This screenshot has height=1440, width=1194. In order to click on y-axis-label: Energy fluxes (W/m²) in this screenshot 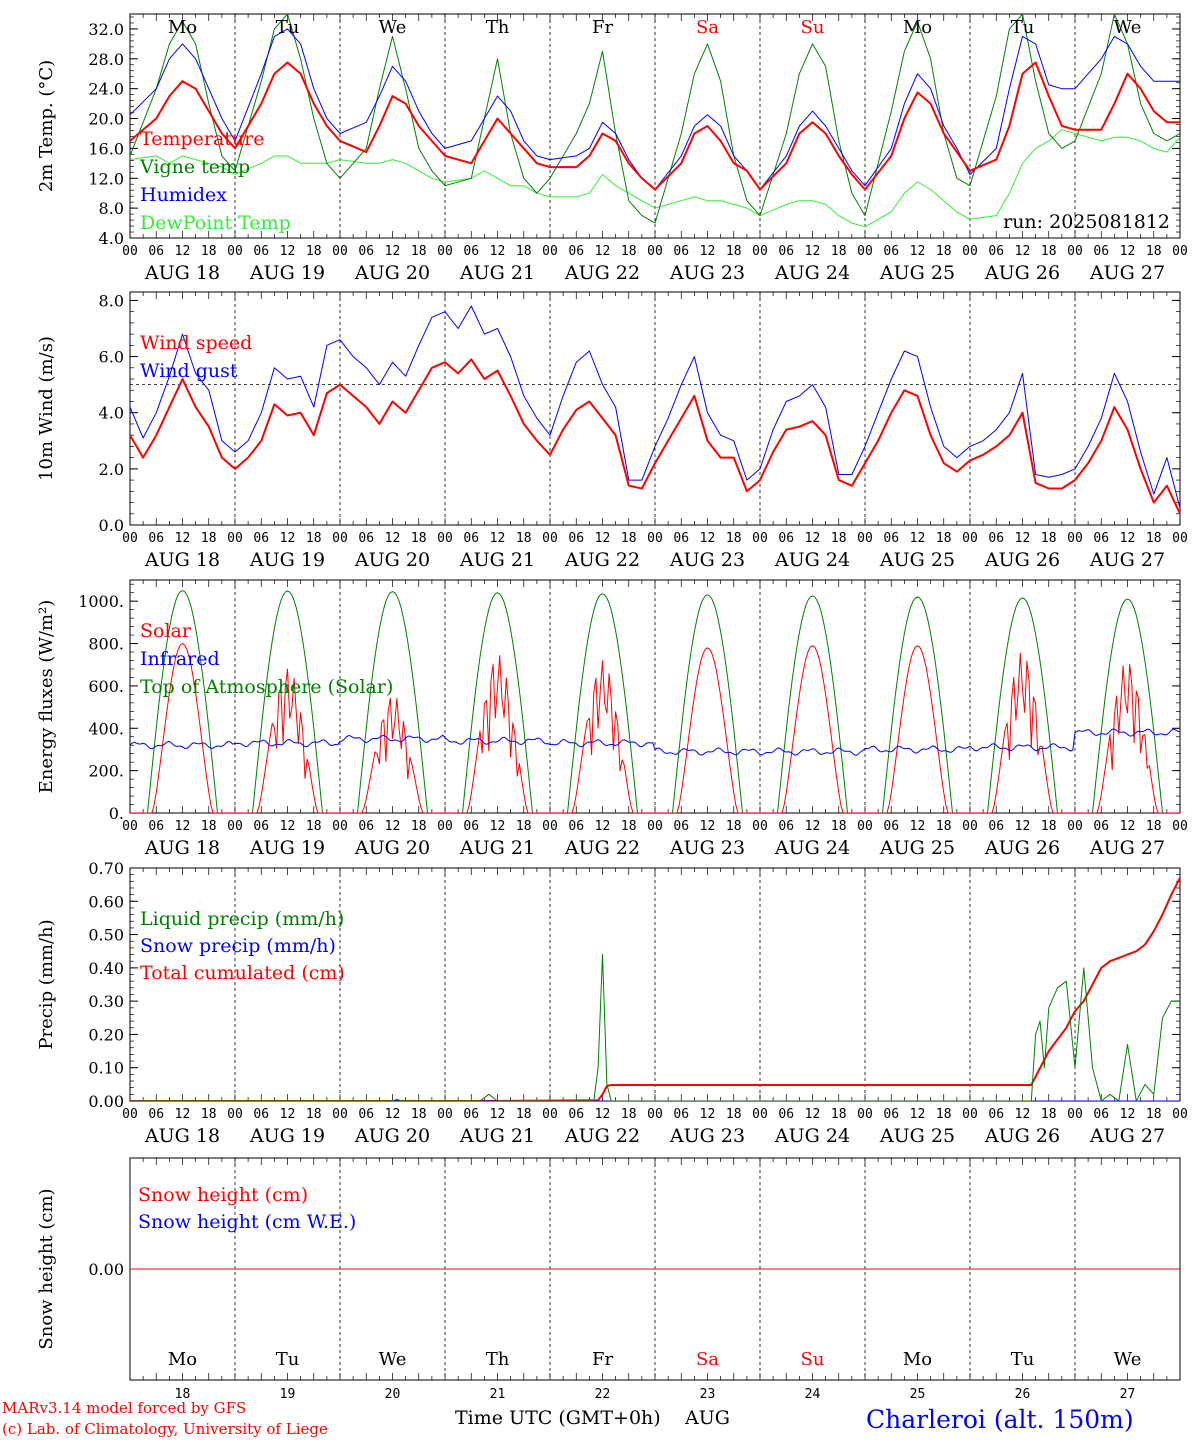, I will do `click(46, 697)`.